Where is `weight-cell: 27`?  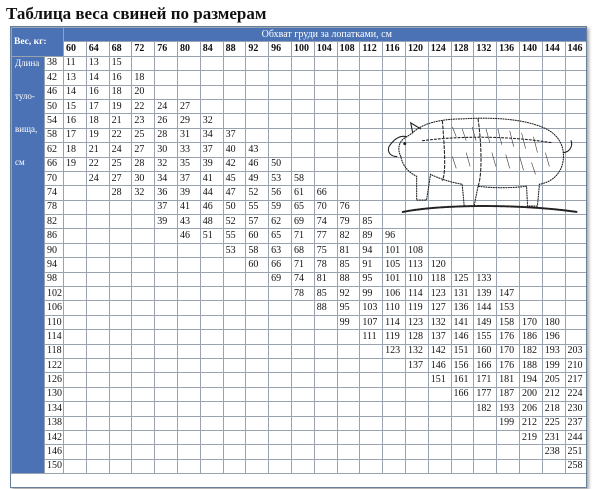 weight-cell: 27 is located at coordinates (188, 106).